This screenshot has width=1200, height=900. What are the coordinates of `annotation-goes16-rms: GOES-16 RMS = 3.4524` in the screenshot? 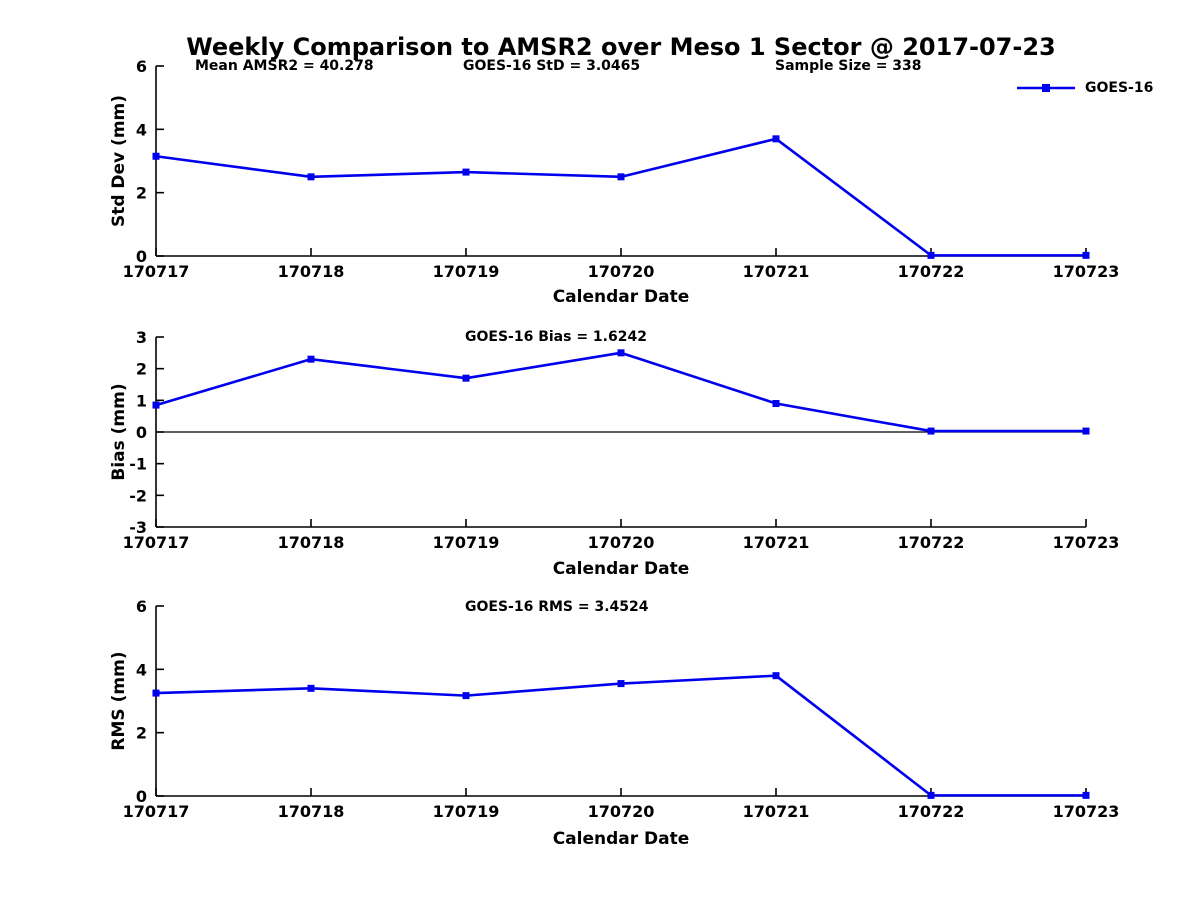 It's located at (557, 607).